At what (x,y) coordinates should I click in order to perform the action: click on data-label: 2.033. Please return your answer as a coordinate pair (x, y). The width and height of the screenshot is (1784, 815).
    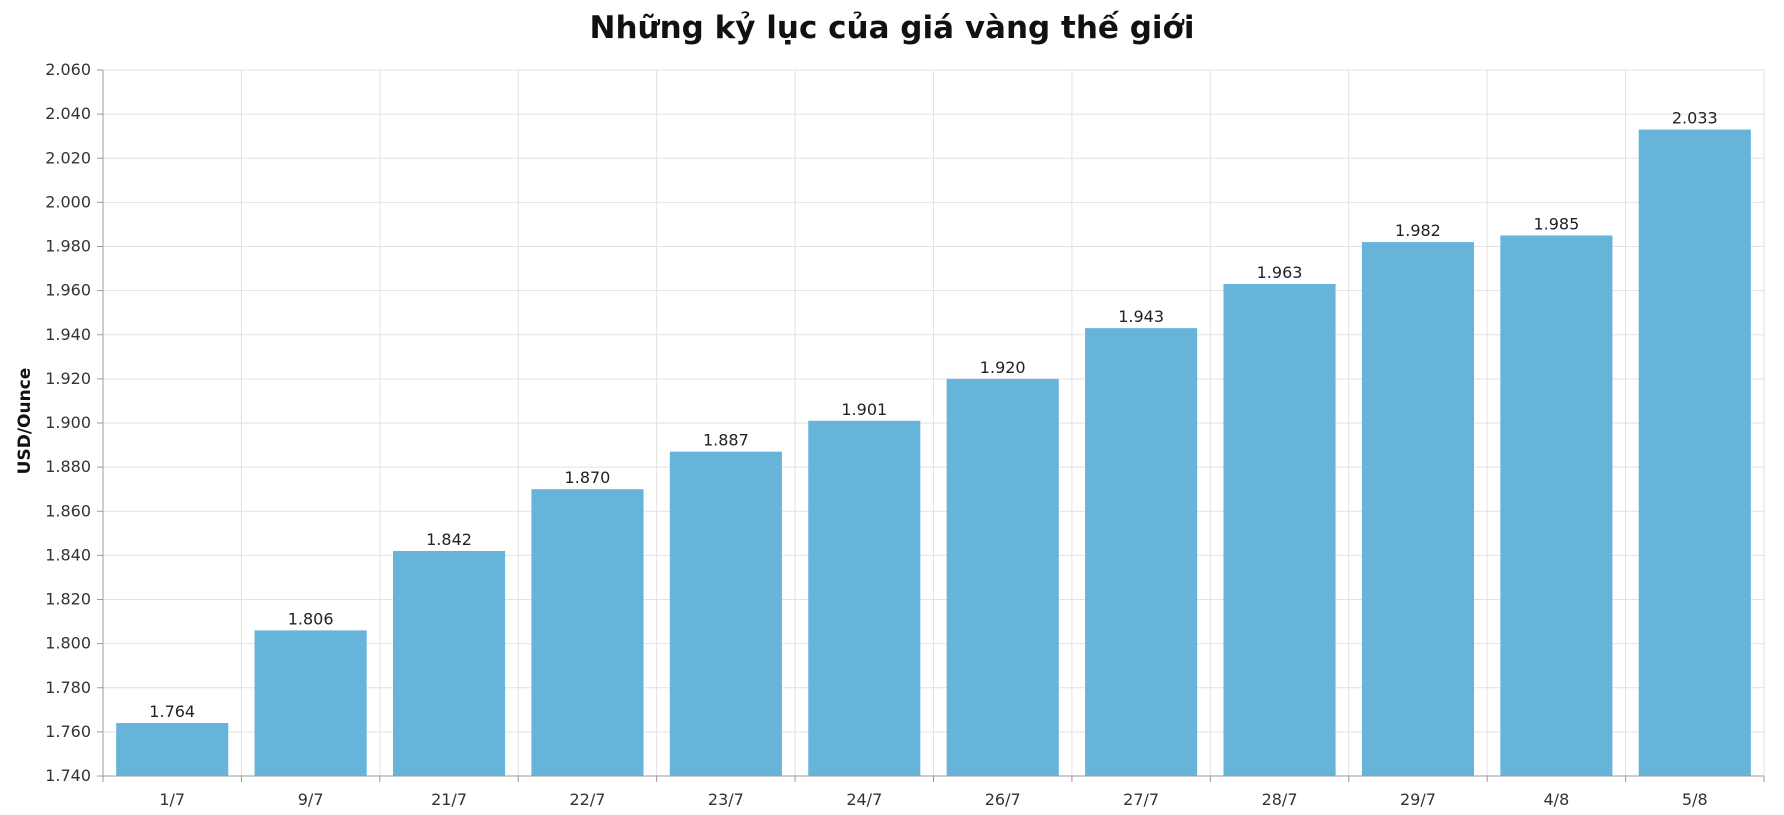
    Looking at the image, I should click on (1695, 118).